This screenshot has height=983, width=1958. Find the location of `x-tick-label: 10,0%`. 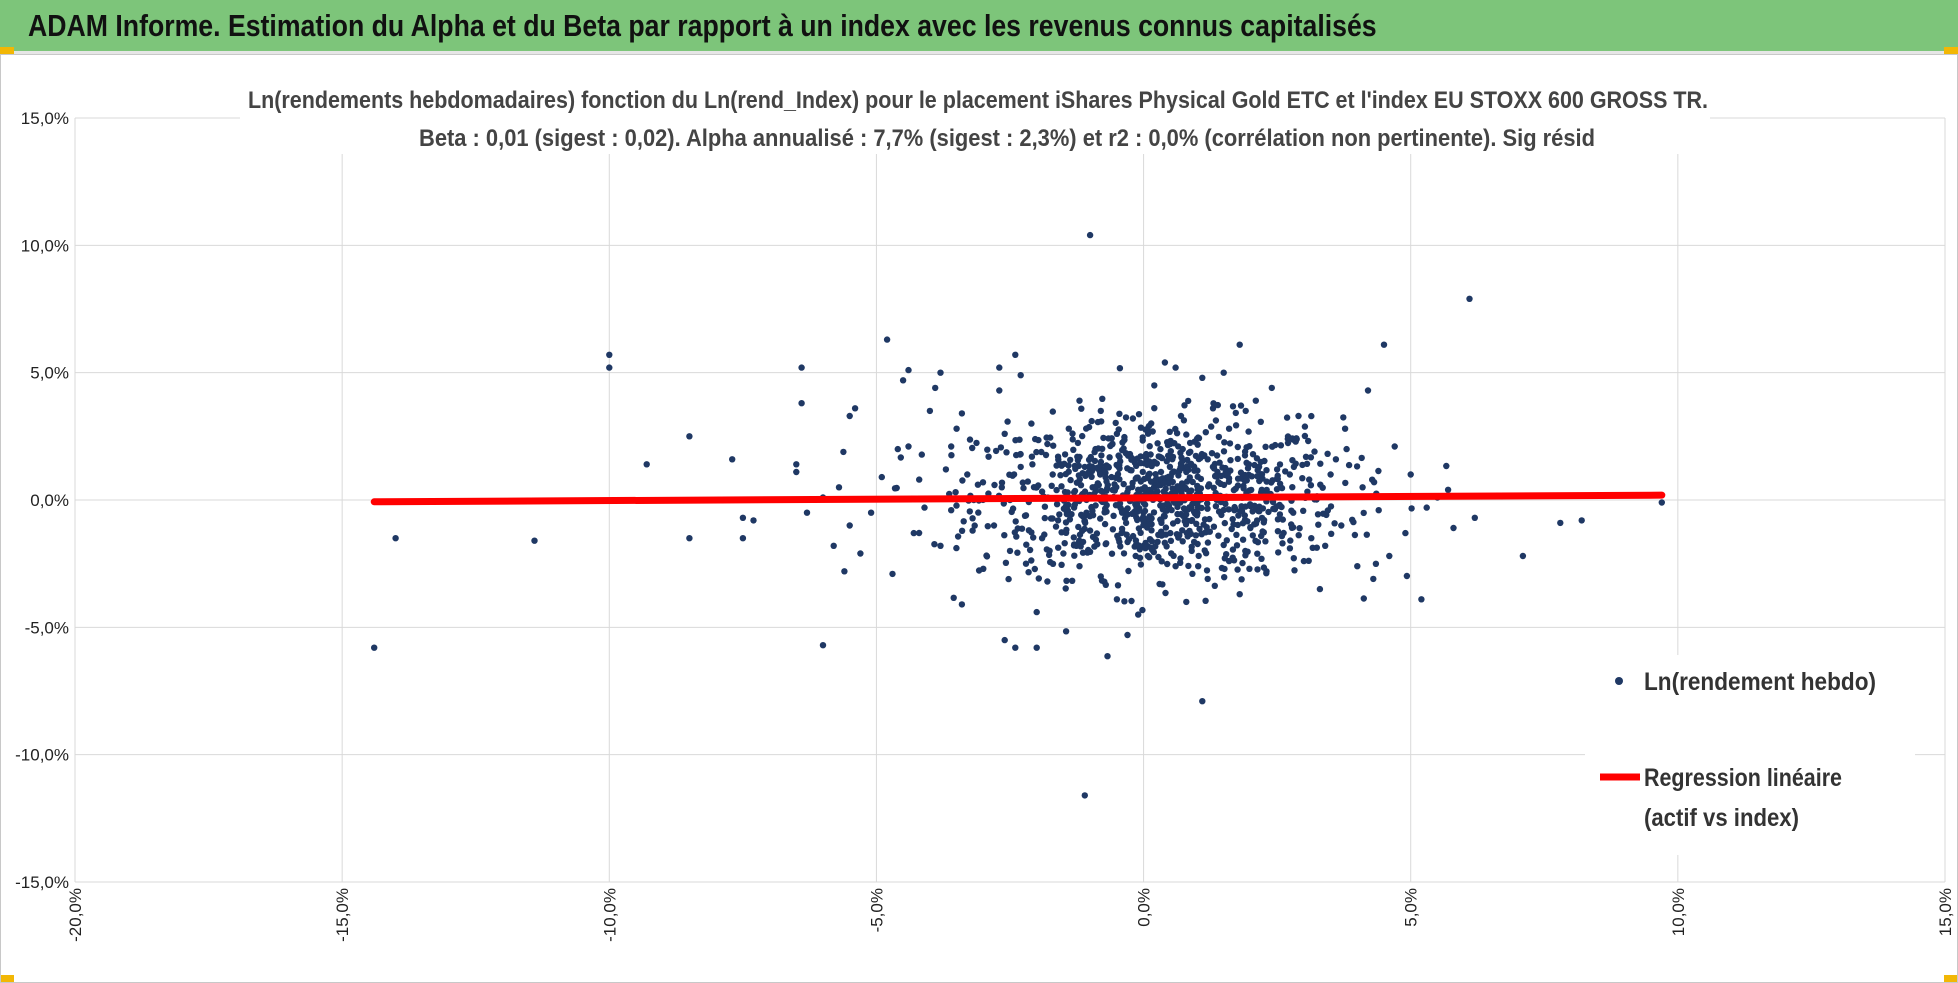

x-tick-label: 10,0% is located at coordinates (1678, 912).